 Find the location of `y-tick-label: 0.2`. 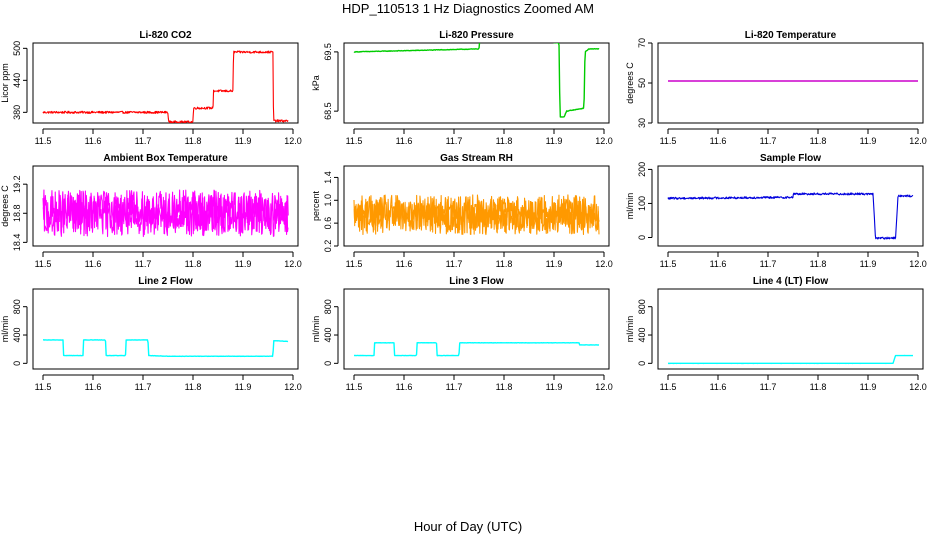

y-tick-label: 0.2 is located at coordinates (328, 246).